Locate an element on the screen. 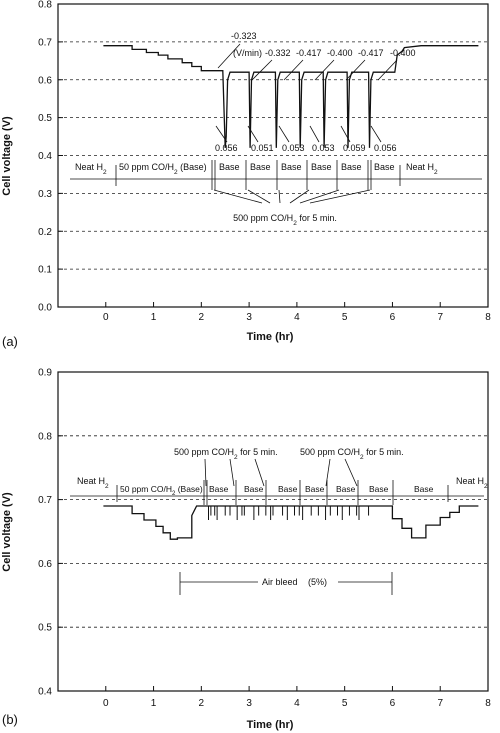 This screenshot has width=500, height=733. drop-label: 0.051 is located at coordinates (262, 148).